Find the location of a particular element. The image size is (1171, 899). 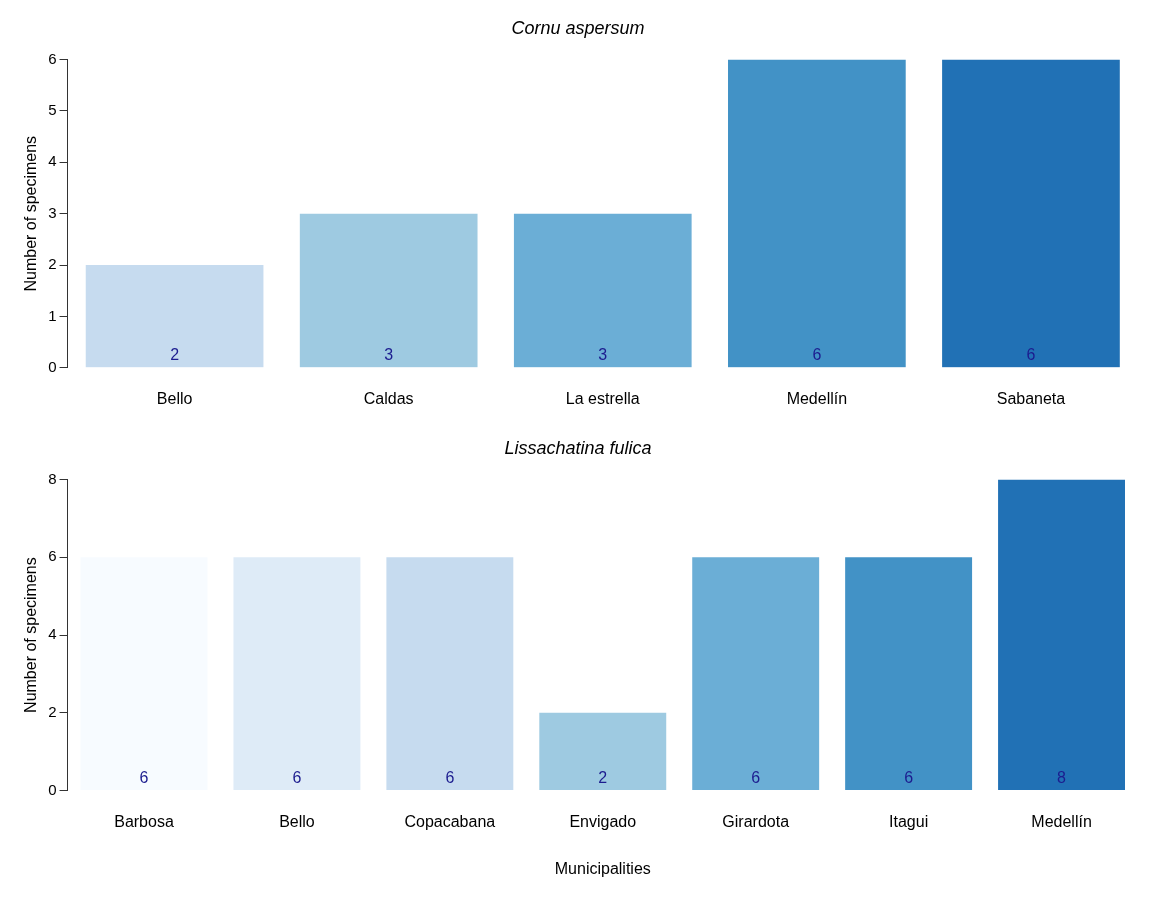

y-tick-label: 8 is located at coordinates (52, 478).